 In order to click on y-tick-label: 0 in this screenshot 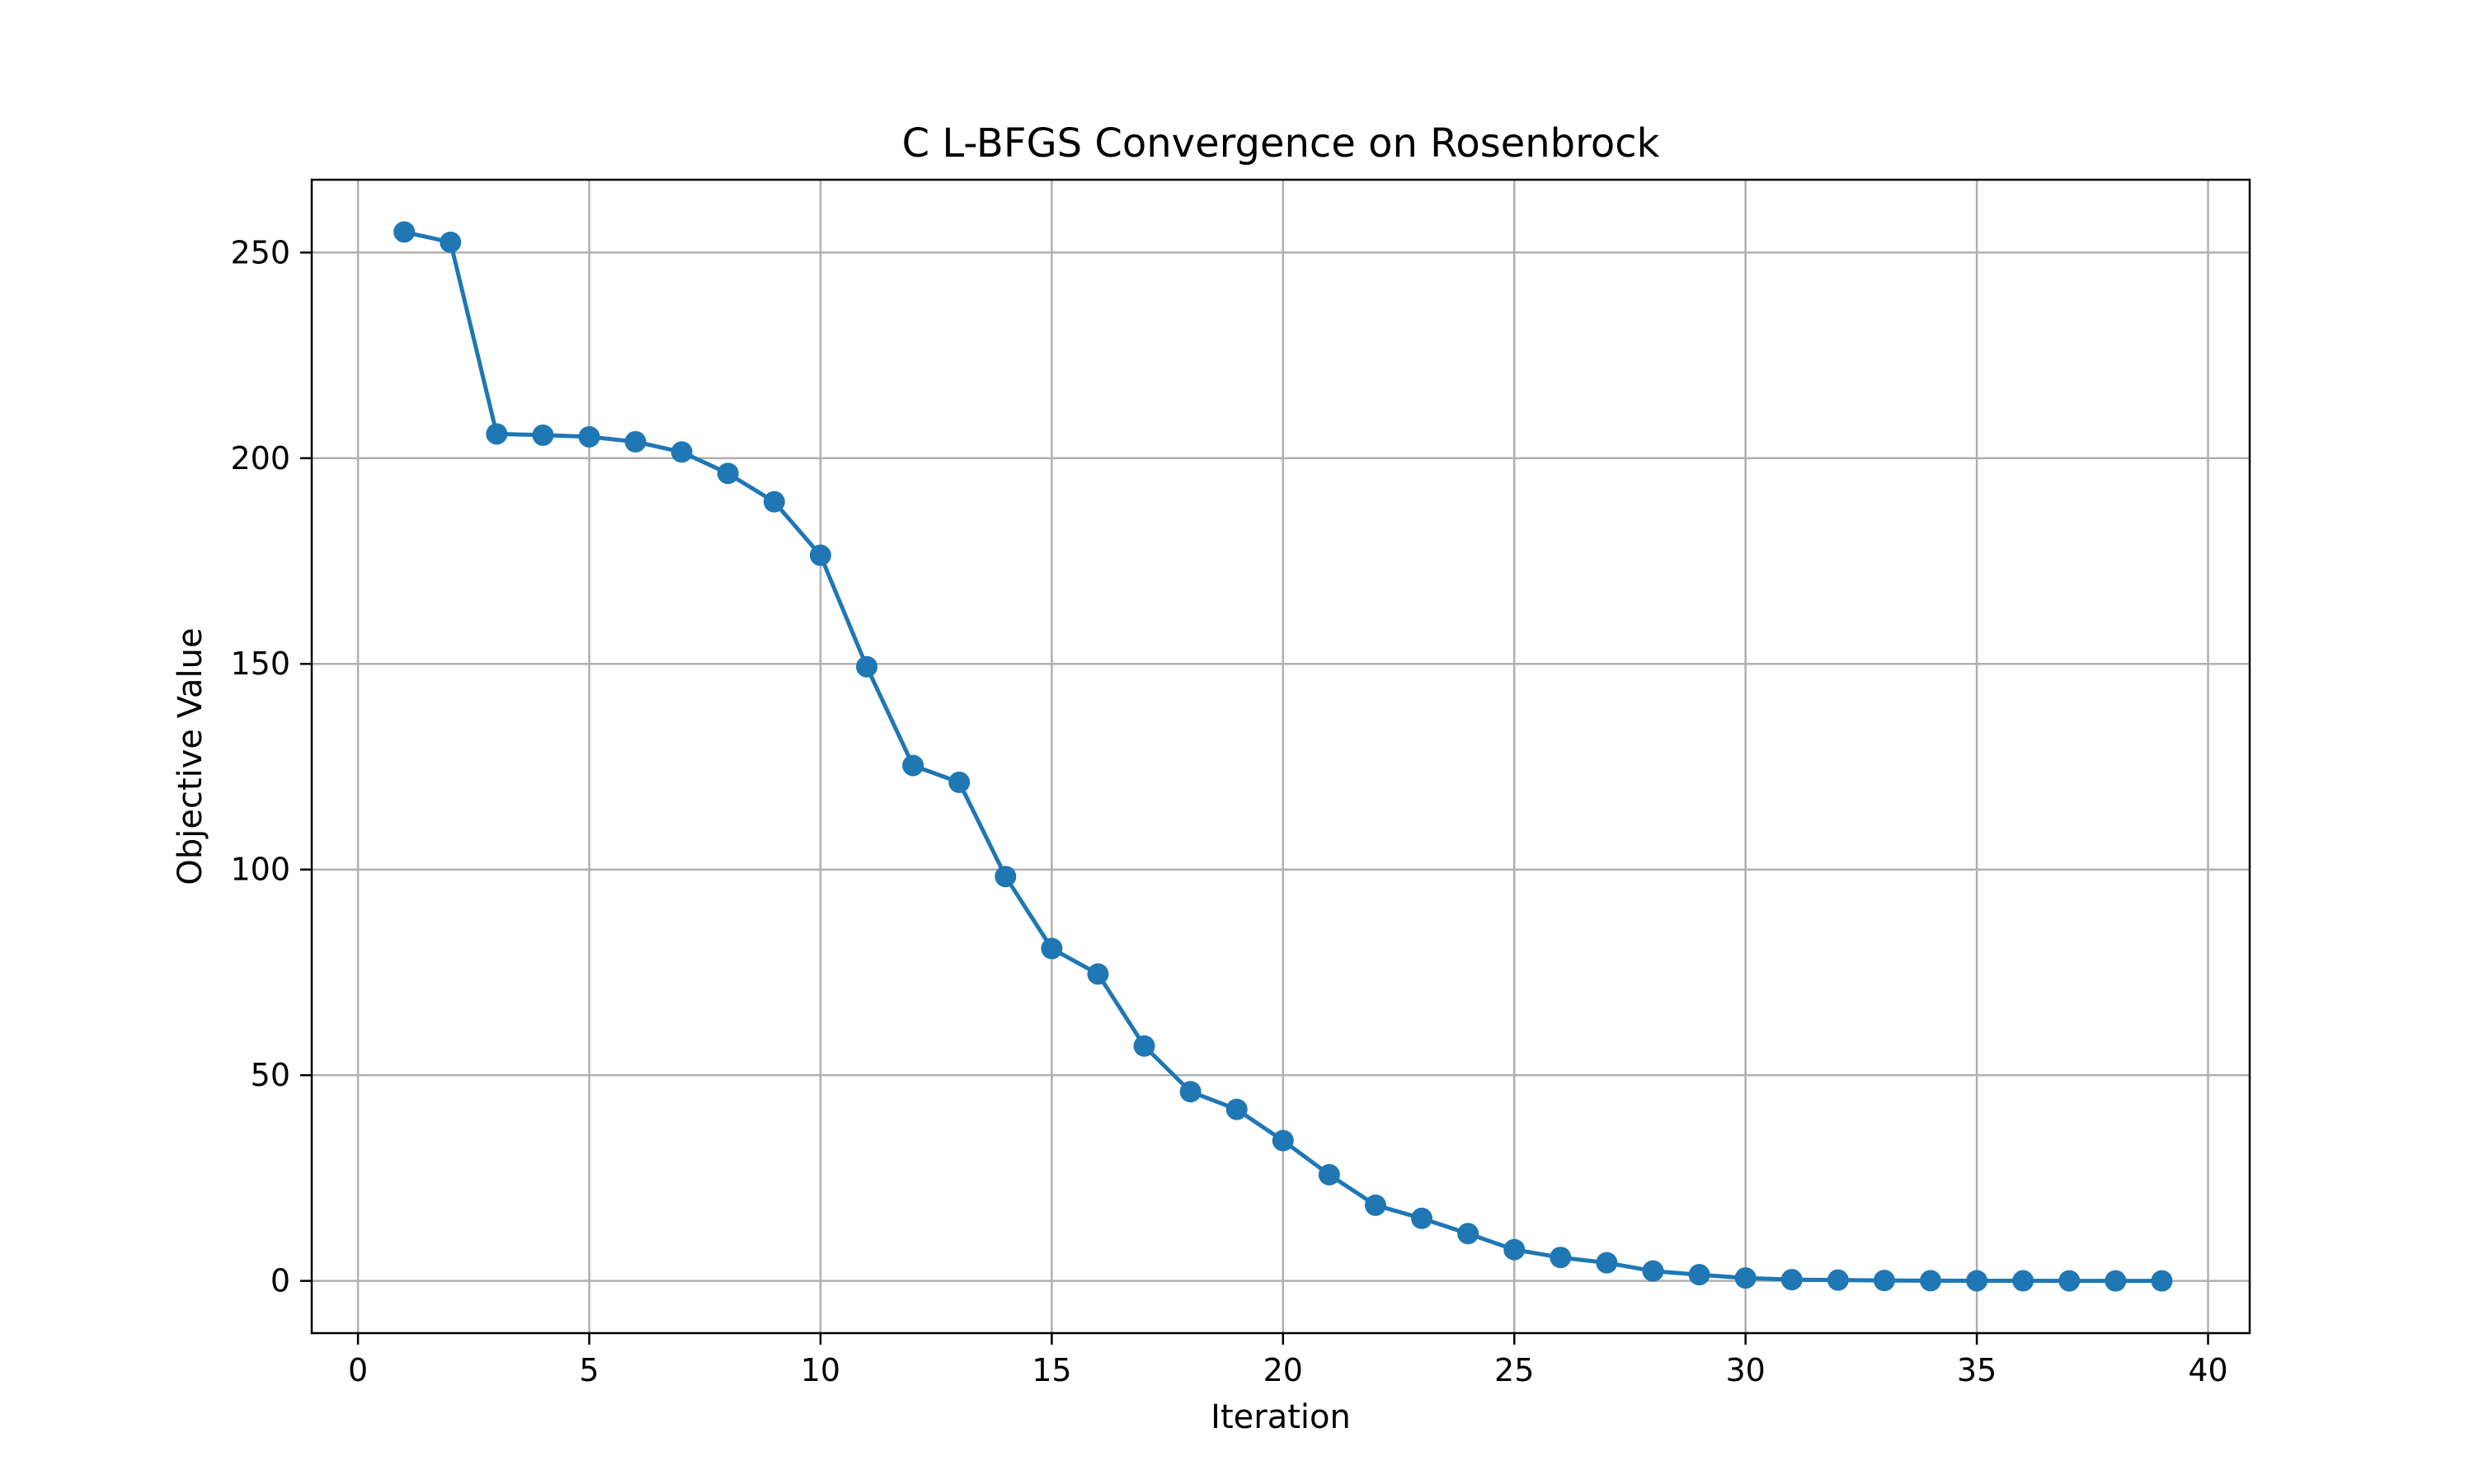, I will do `click(280, 1281)`.